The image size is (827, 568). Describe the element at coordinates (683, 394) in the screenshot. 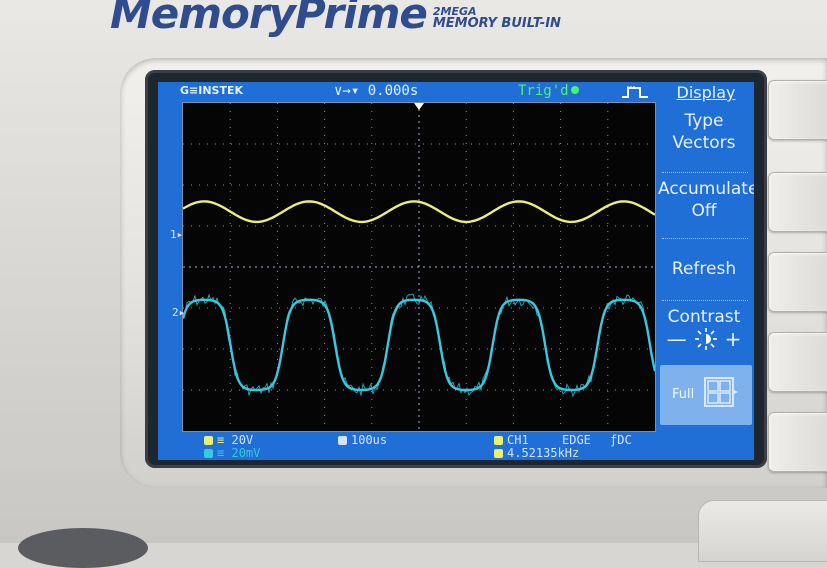

I see `full-label: Full` at that location.